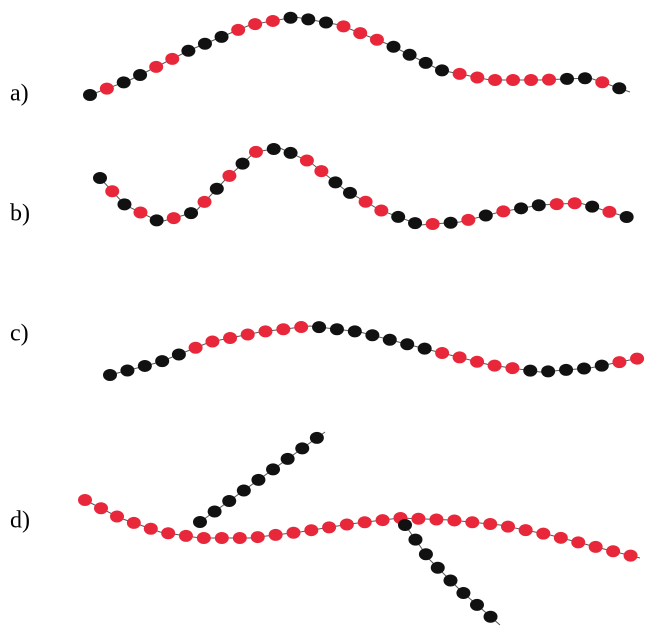 Image resolution: width=649 pixels, height=631 pixels. Describe the element at coordinates (19, 334) in the screenshot. I see `panel-label: c)` at that location.